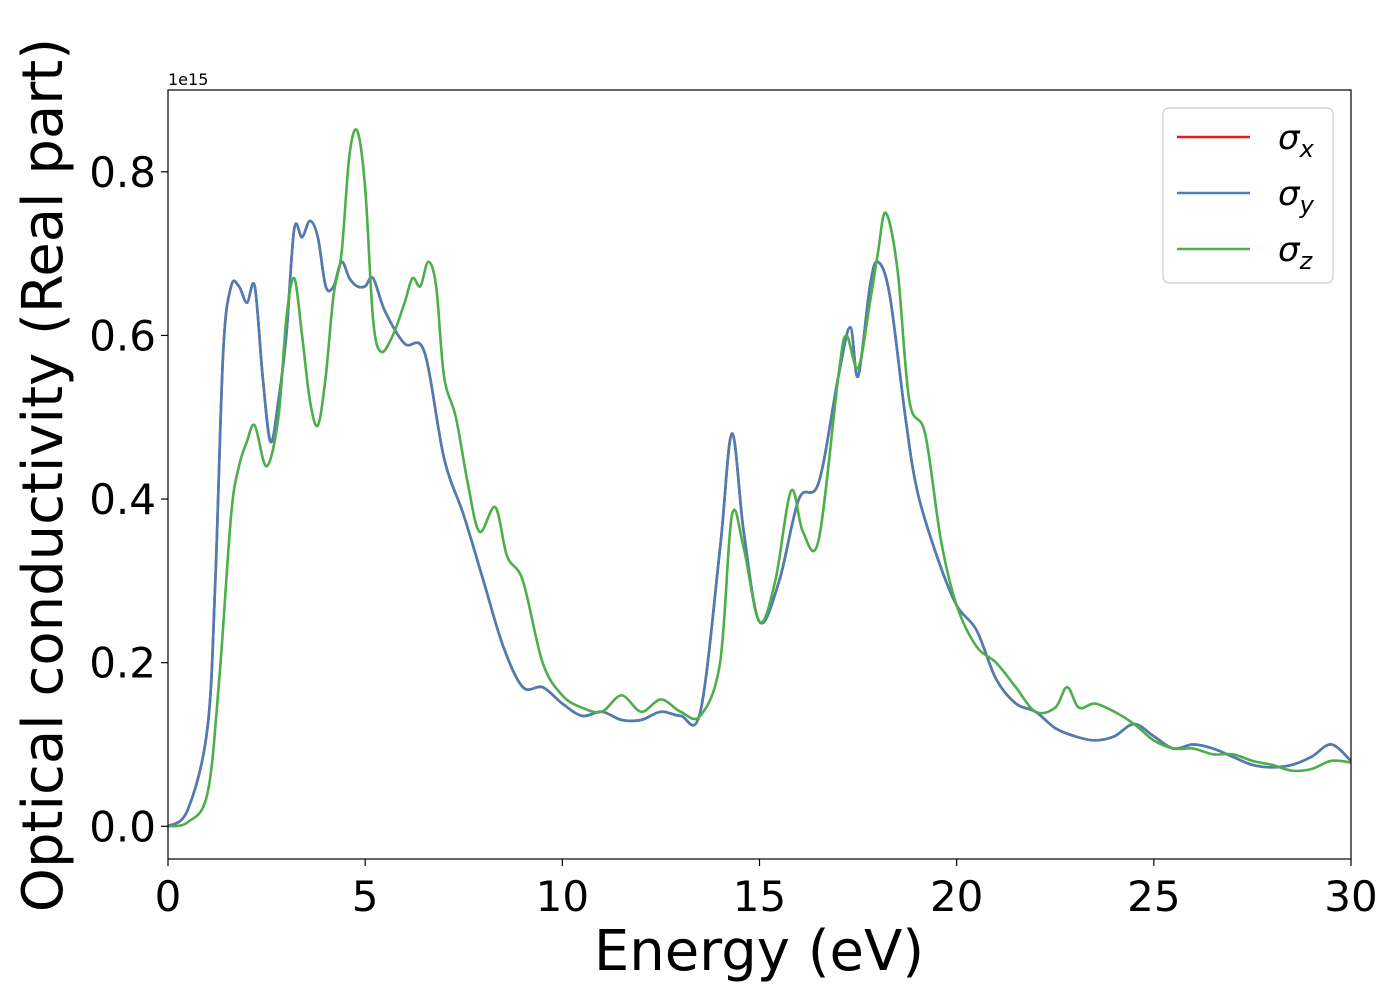  I want to click on y-axis-ticks: 0.0 0.2 0.4 0.6 0.8, so click(128, 499).